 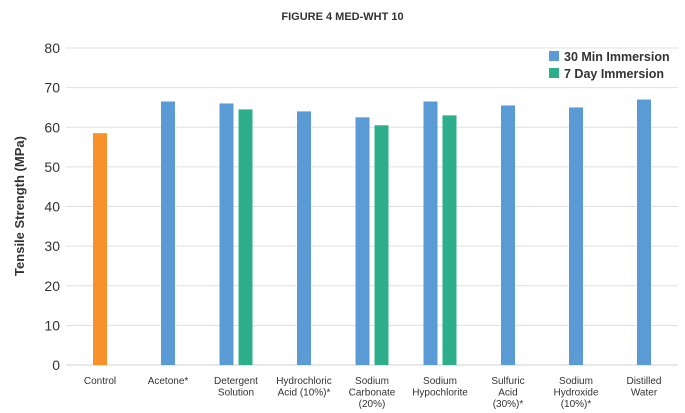 What do you see at coordinates (617, 57) in the screenshot?
I see `legend-label: 30 Min Immersion` at bounding box center [617, 57].